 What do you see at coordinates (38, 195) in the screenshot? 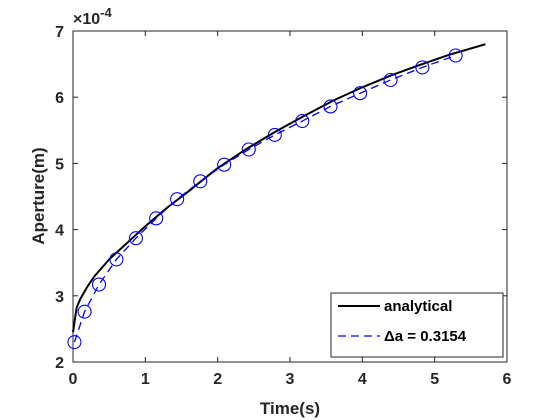
I see `y-axis-label: Aperture(m)` at bounding box center [38, 195].